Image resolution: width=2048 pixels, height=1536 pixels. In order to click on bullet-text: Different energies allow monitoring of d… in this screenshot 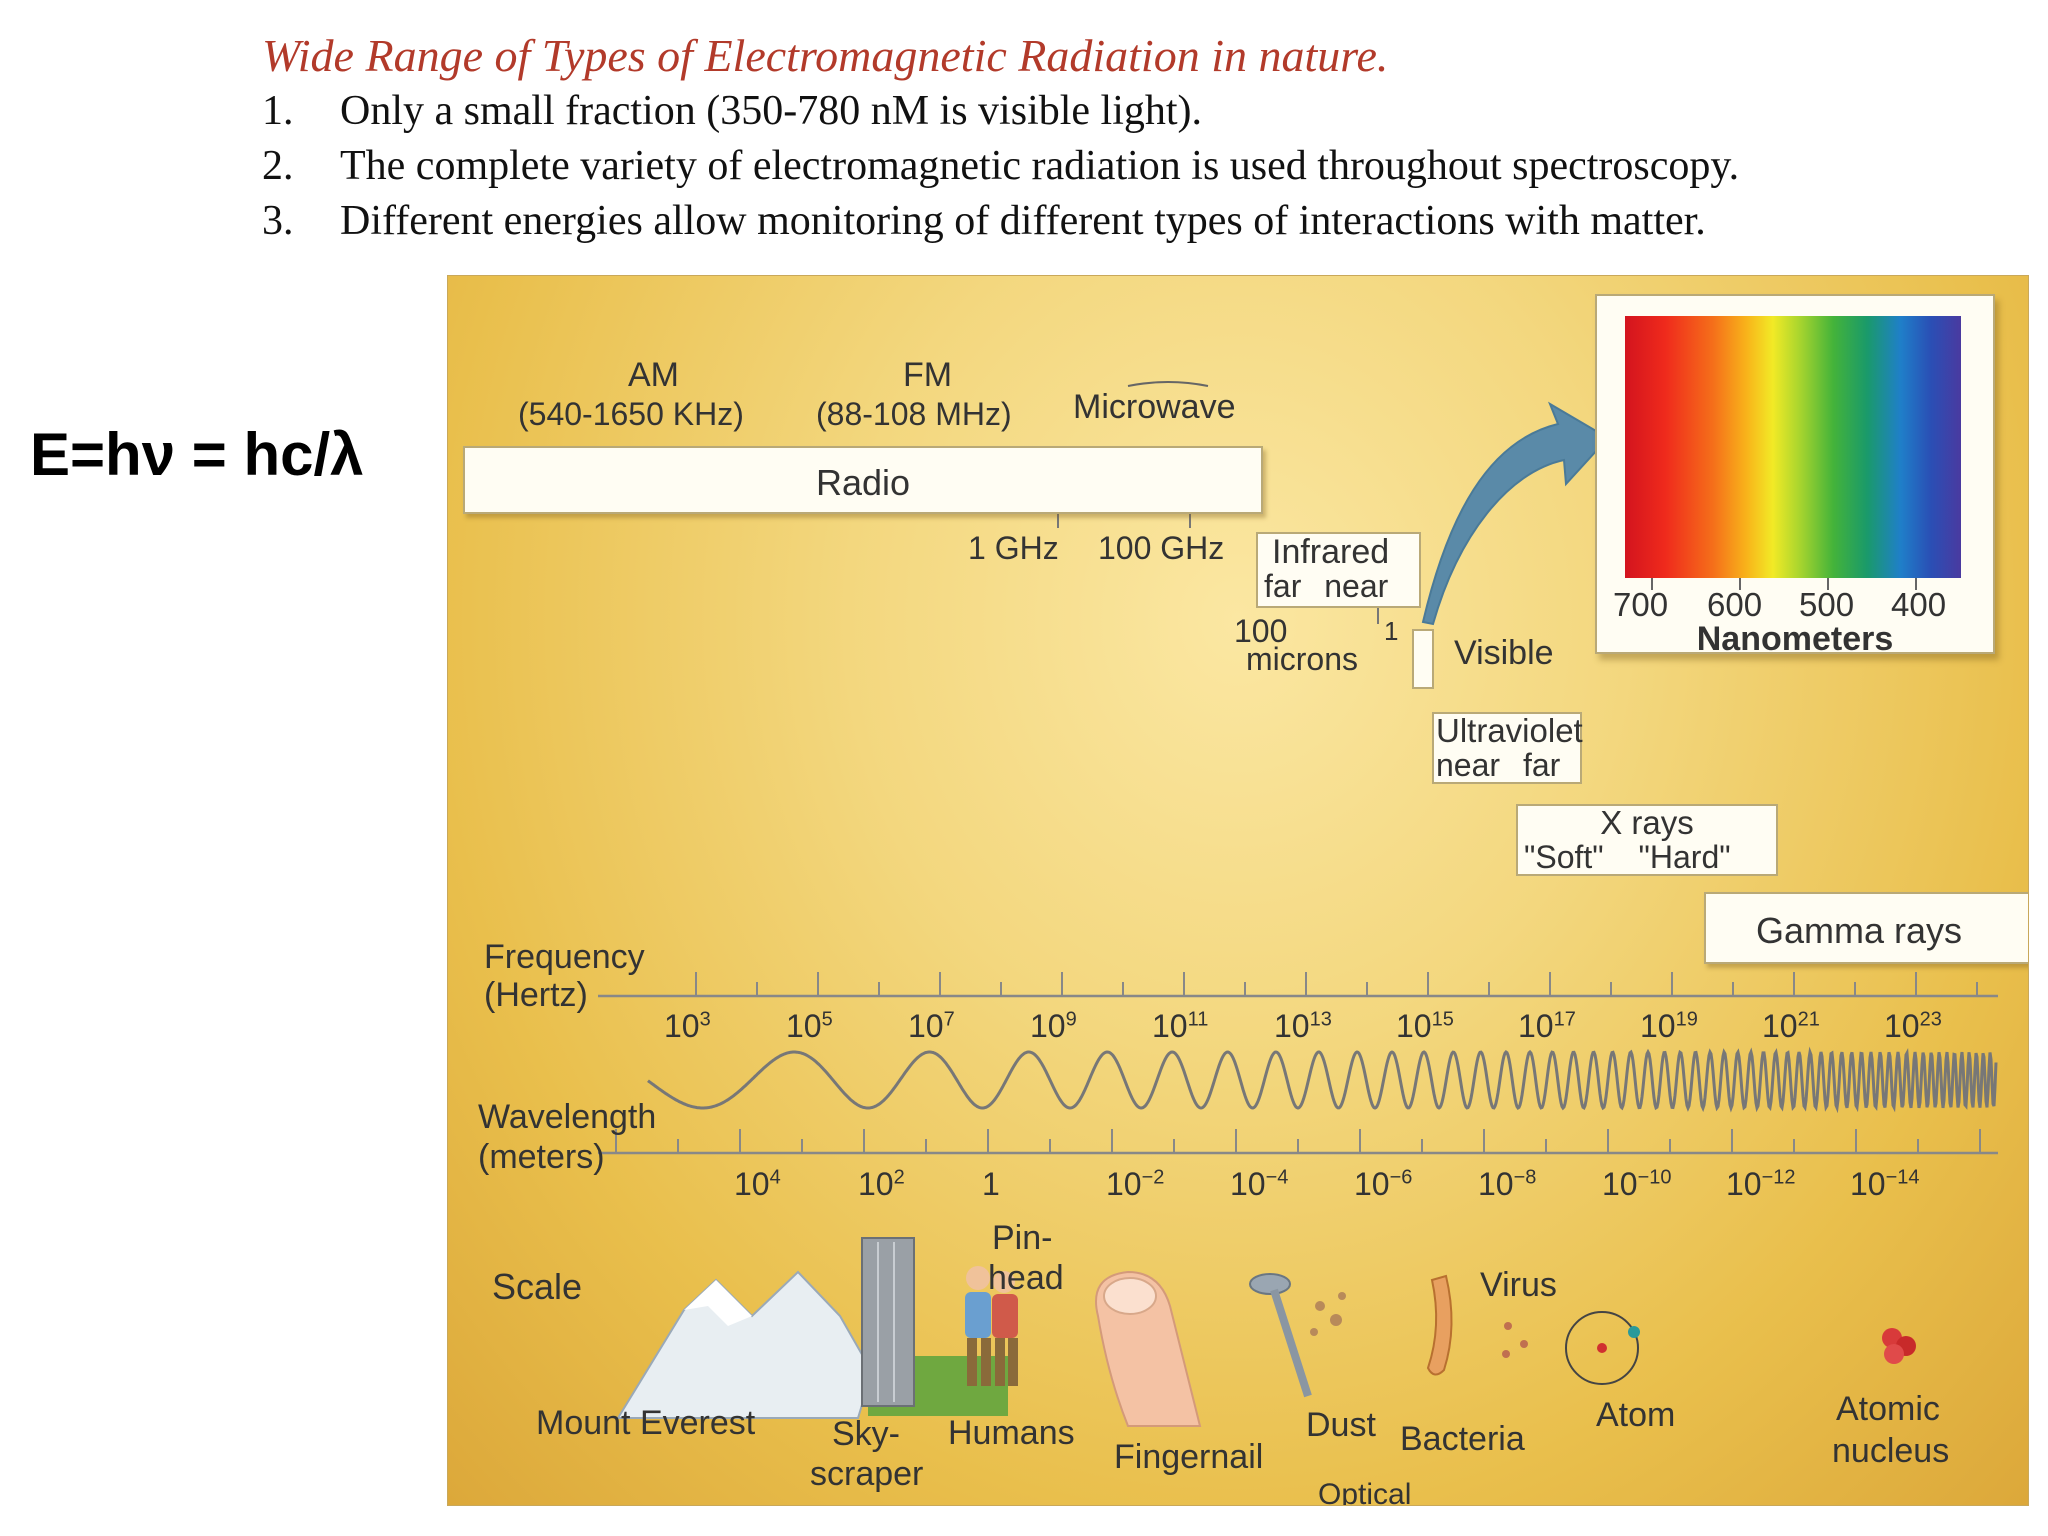, I will do `click(1023, 221)`.